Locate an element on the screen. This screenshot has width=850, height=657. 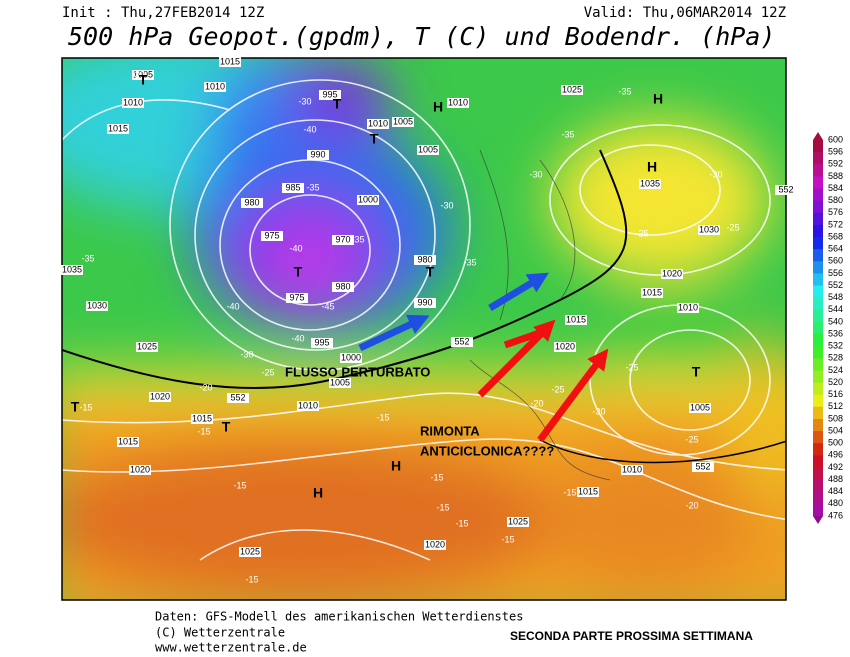
footer-url: www.wetterzentrale.de is located at coordinates (231, 648).